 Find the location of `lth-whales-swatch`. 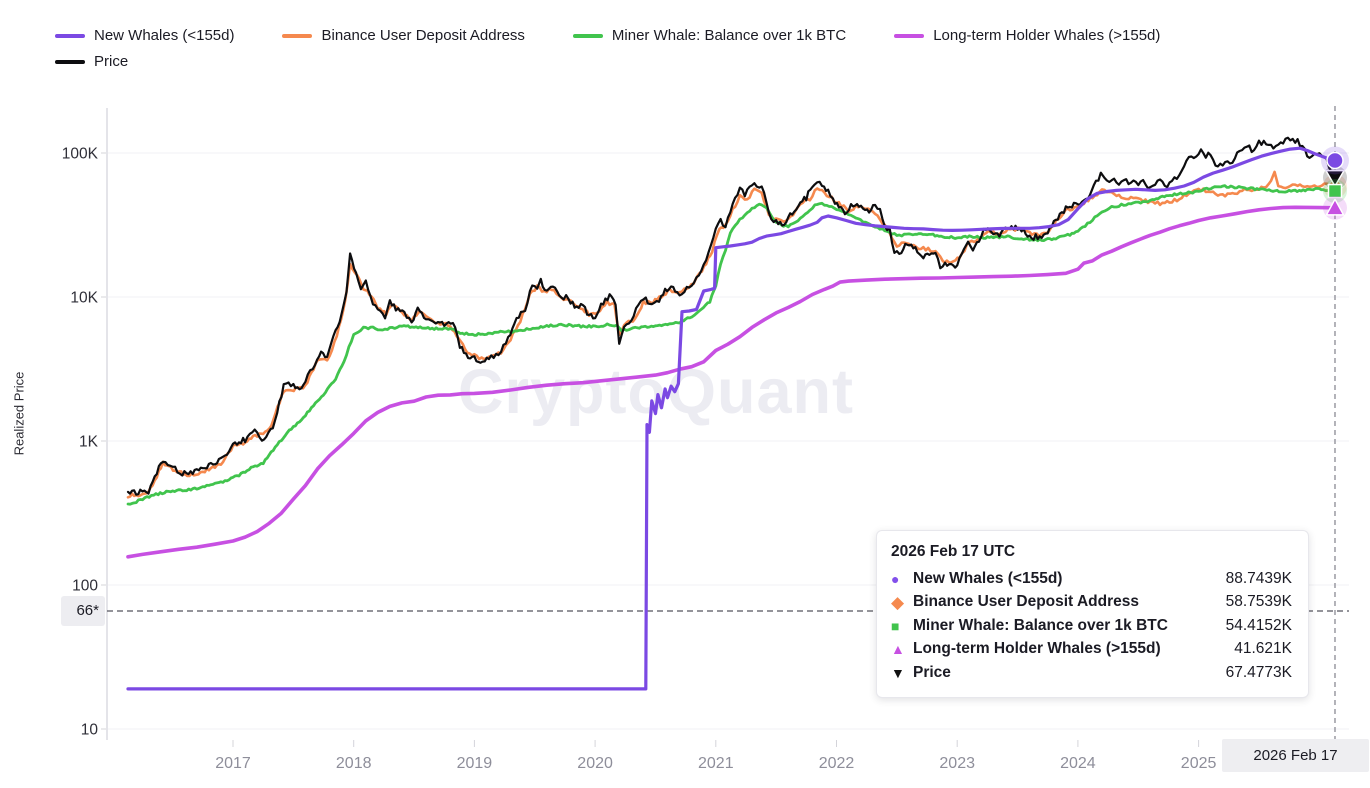

lth-whales-swatch is located at coordinates (909, 35).